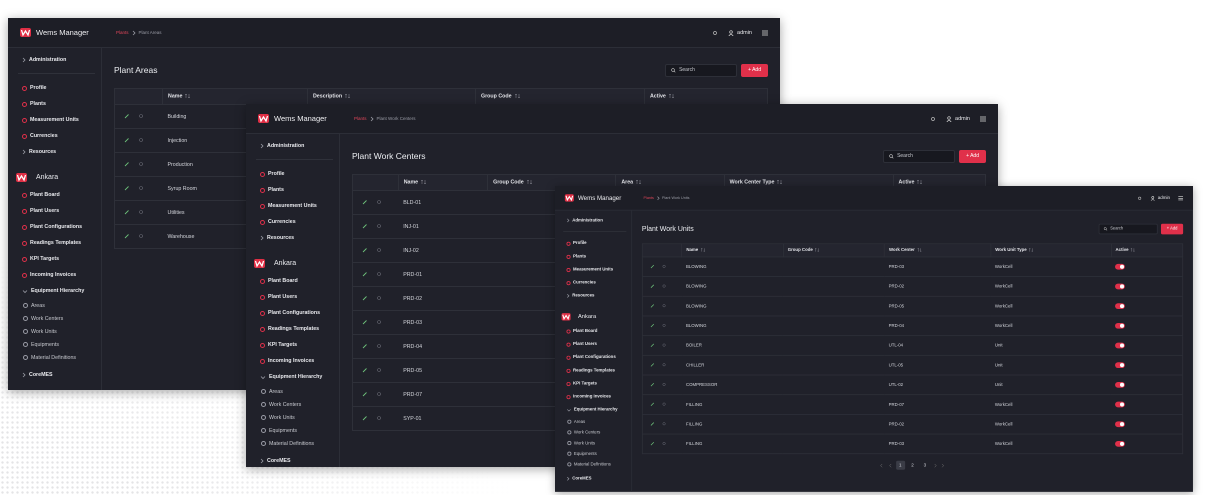  I want to click on sidebar-item: Currencies, so click(61, 136).